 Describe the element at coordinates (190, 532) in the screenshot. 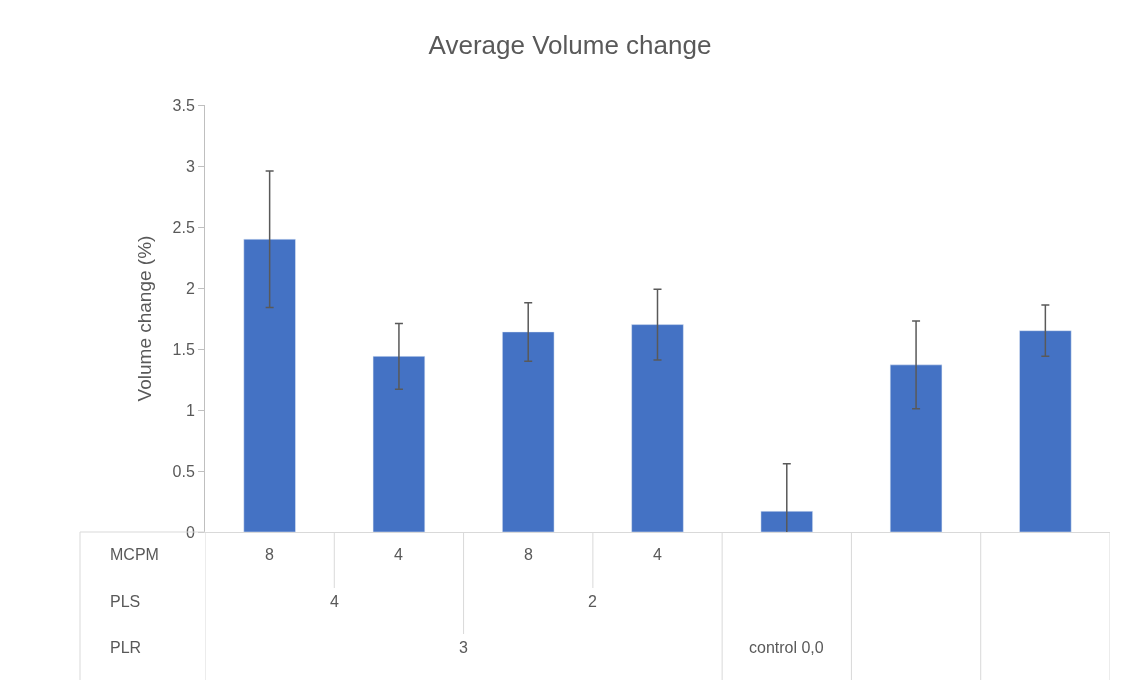

I see `y-tick-label: 0` at that location.